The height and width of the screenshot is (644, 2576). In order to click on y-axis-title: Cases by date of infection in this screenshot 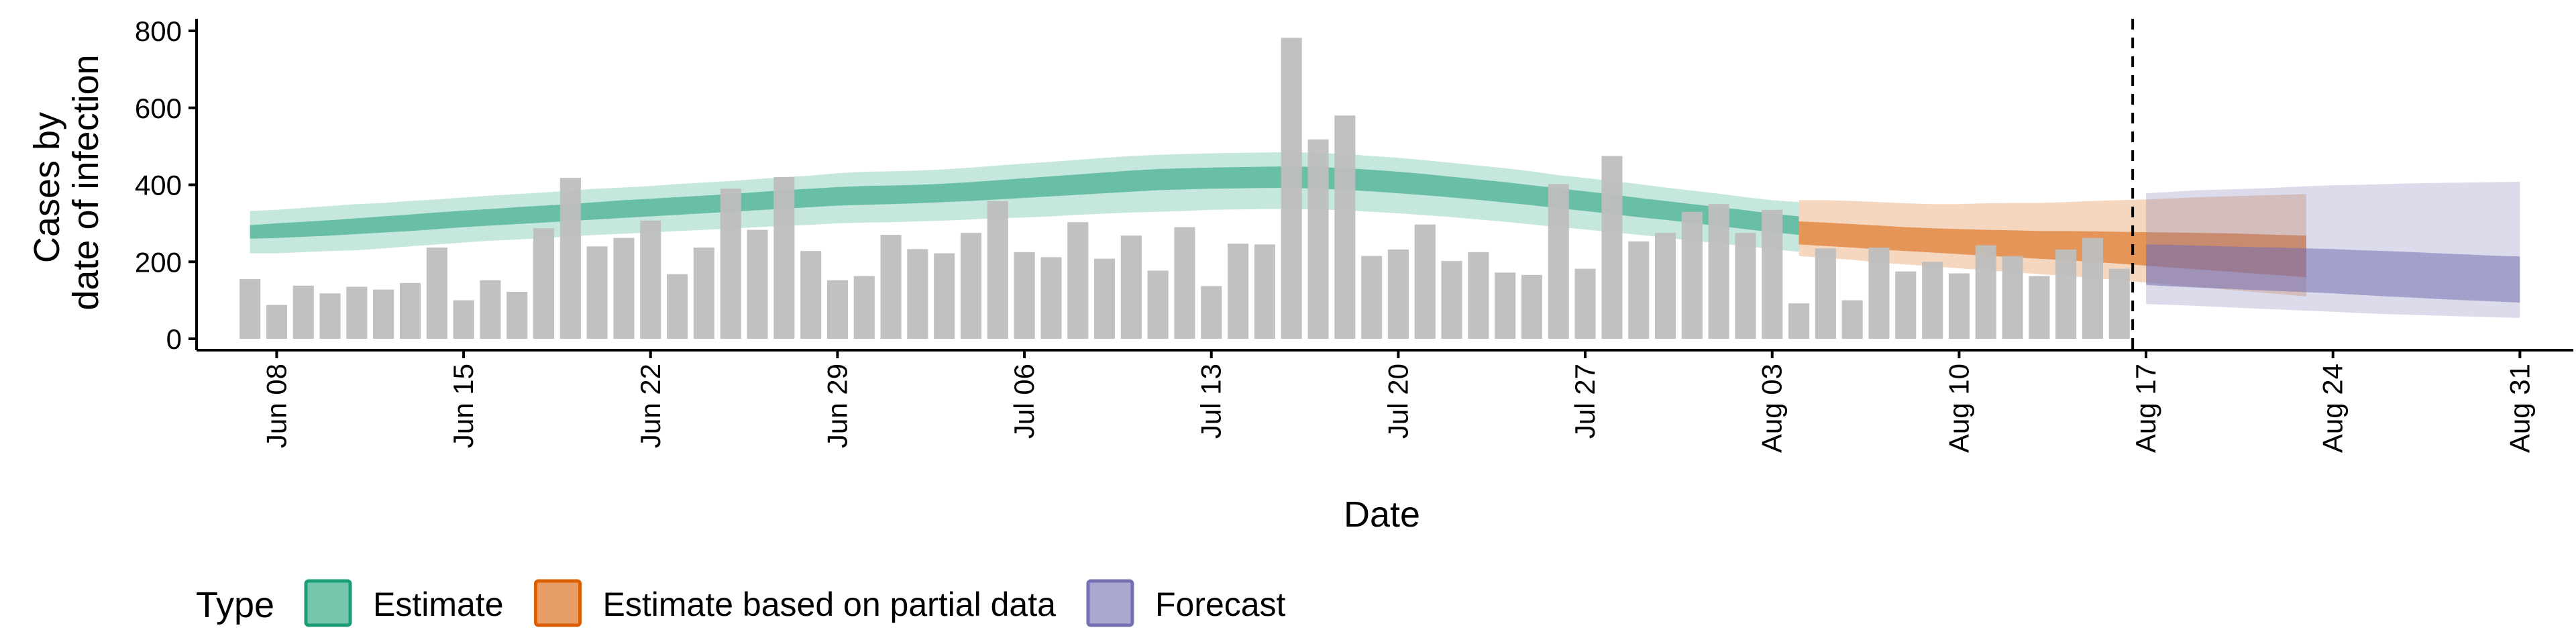, I will do `click(66, 182)`.